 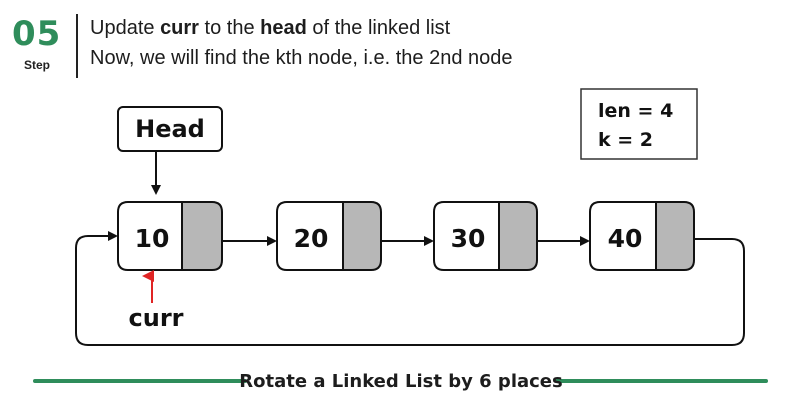 I want to click on len-text: len = 4, so click(x=635, y=111).